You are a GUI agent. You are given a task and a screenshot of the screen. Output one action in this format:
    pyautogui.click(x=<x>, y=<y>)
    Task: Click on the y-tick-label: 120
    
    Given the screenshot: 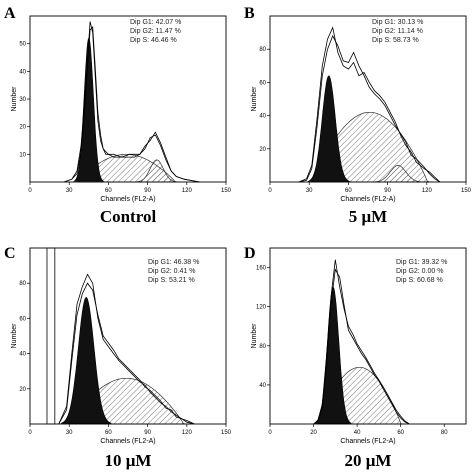 What is the action you would take?
    pyautogui.click(x=261, y=308)
    